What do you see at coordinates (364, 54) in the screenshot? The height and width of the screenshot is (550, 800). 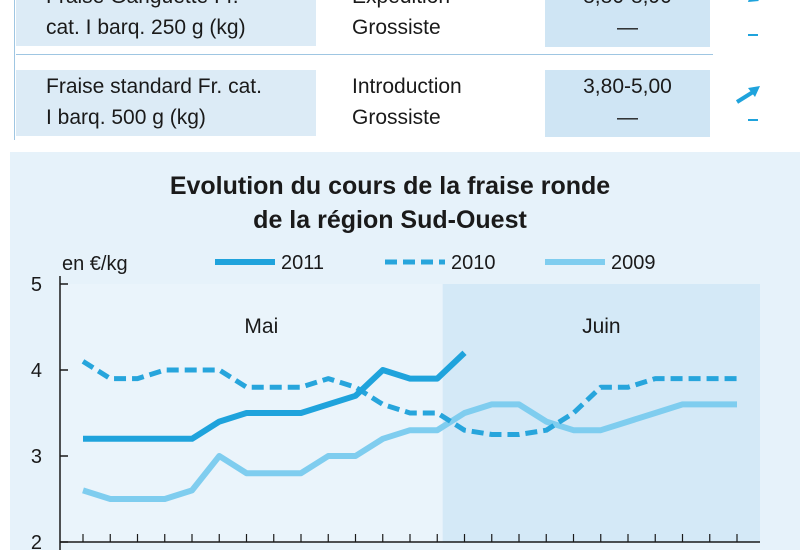 I see `row-divider` at bounding box center [364, 54].